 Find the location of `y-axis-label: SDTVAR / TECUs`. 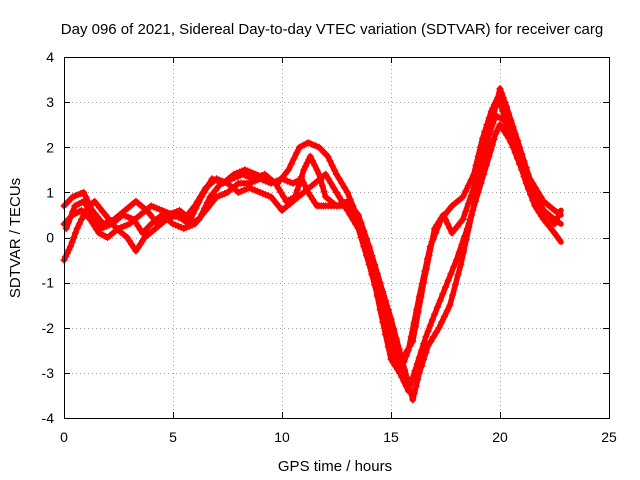

y-axis-label: SDTVAR / TECUs is located at coordinates (15, 238).